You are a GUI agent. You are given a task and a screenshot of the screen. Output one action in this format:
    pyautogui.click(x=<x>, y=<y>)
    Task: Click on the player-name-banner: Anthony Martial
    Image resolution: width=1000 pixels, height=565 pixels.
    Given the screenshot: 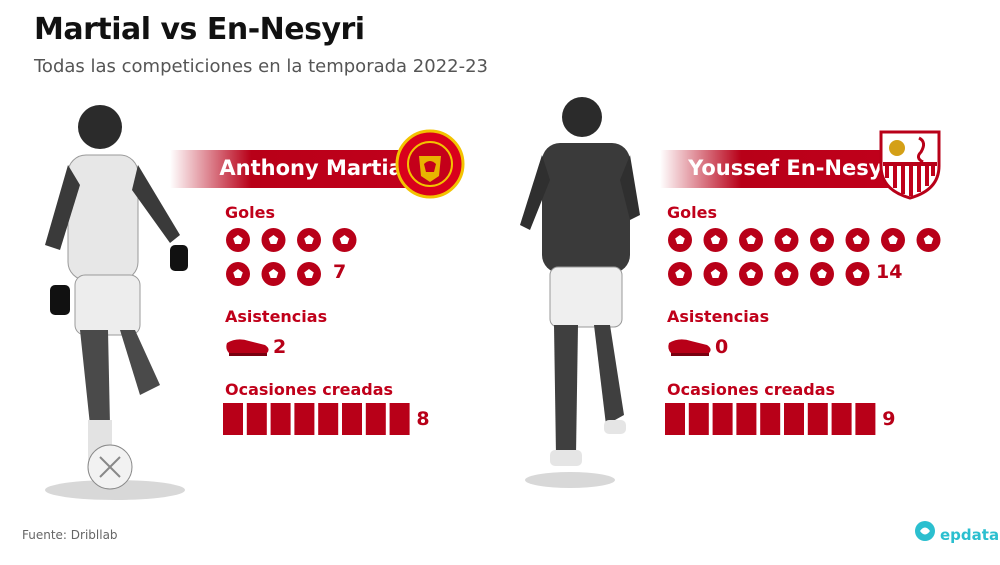 What is the action you would take?
    pyautogui.click(x=305, y=169)
    